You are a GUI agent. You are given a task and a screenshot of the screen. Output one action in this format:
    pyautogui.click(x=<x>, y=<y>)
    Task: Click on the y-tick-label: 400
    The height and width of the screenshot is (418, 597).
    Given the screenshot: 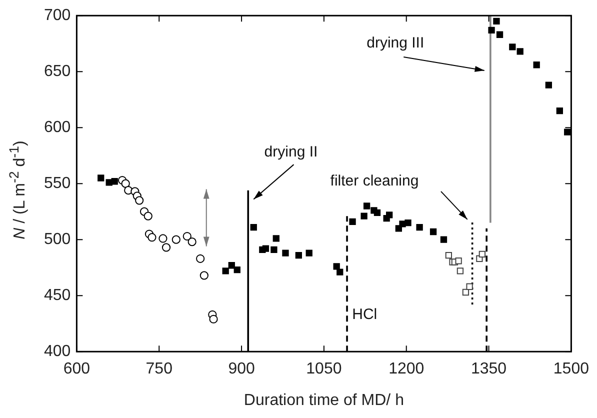 What is the action you would take?
    pyautogui.click(x=57, y=351)
    